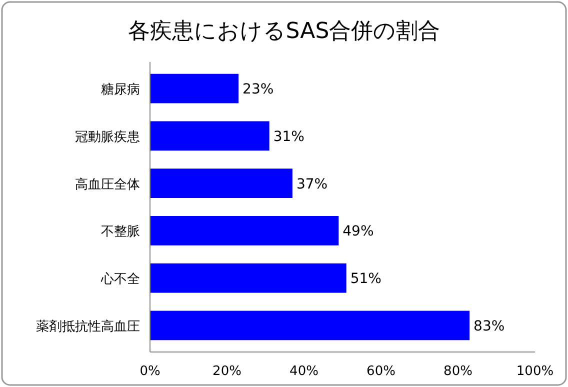 The width and height of the screenshot is (568, 387). Describe the element at coordinates (107, 137) in the screenshot. I see `y-tick-label: 冠動脈疾患` at that location.